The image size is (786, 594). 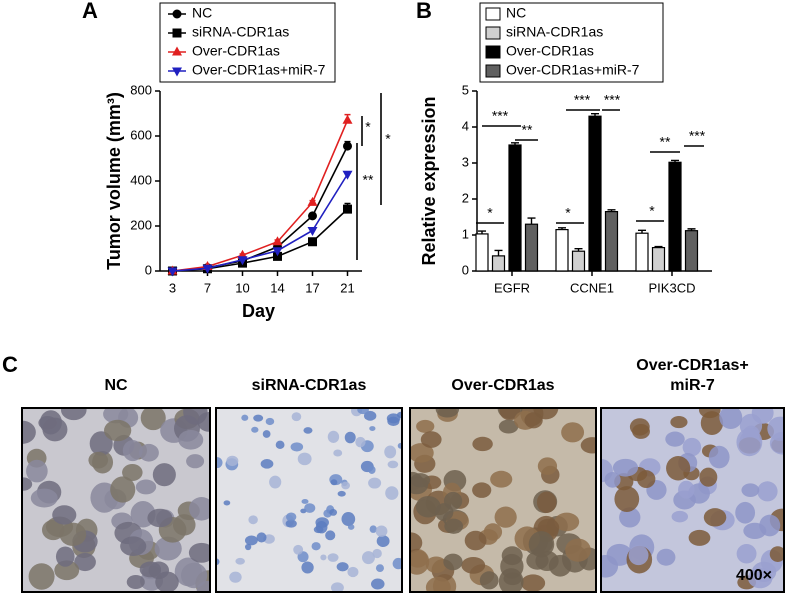 I want to click on panel-title: NC, so click(x=116, y=385).